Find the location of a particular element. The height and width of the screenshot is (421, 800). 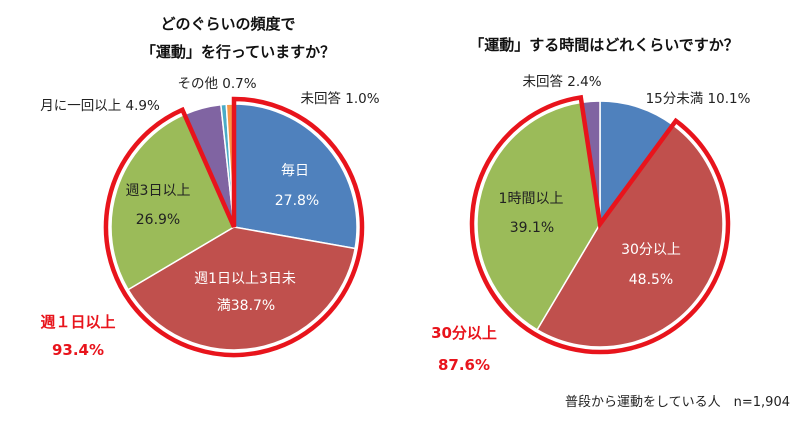

slice-label: 週1日以上3日未 is located at coordinates (245, 279).